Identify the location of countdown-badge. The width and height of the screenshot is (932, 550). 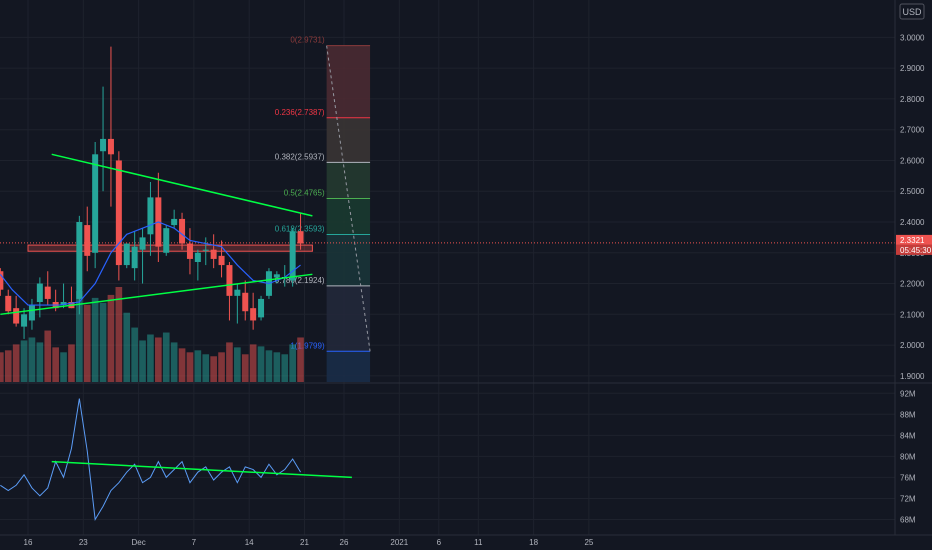
(914, 249).